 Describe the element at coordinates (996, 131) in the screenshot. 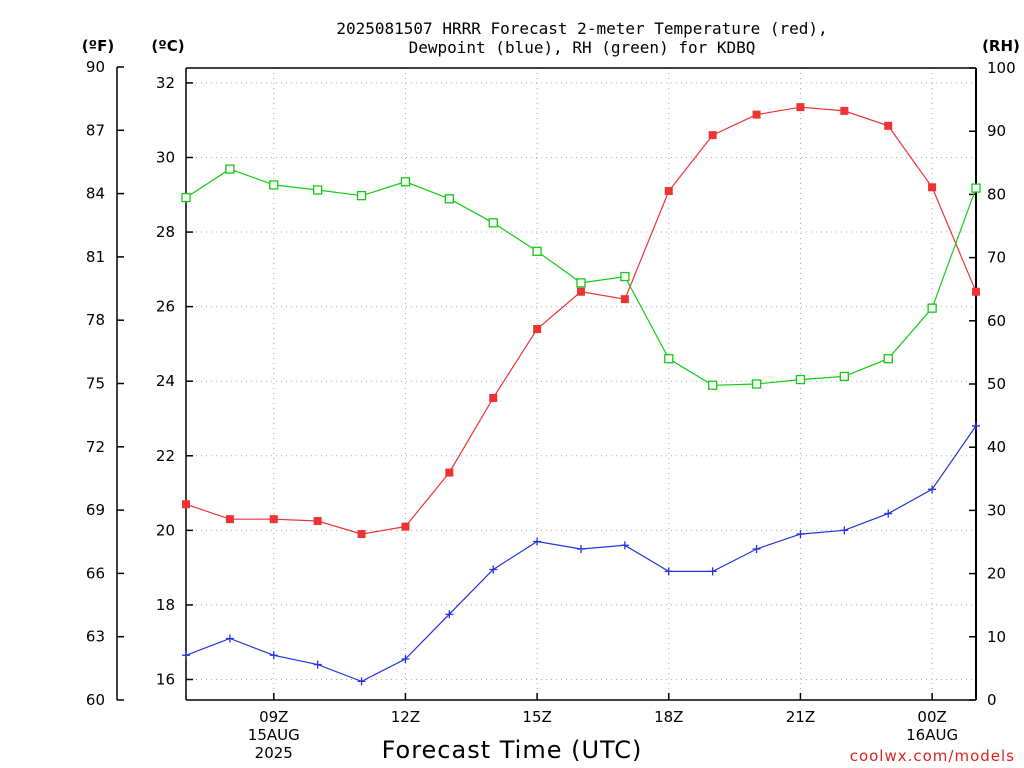

I see `rh-tick-label: 90` at that location.